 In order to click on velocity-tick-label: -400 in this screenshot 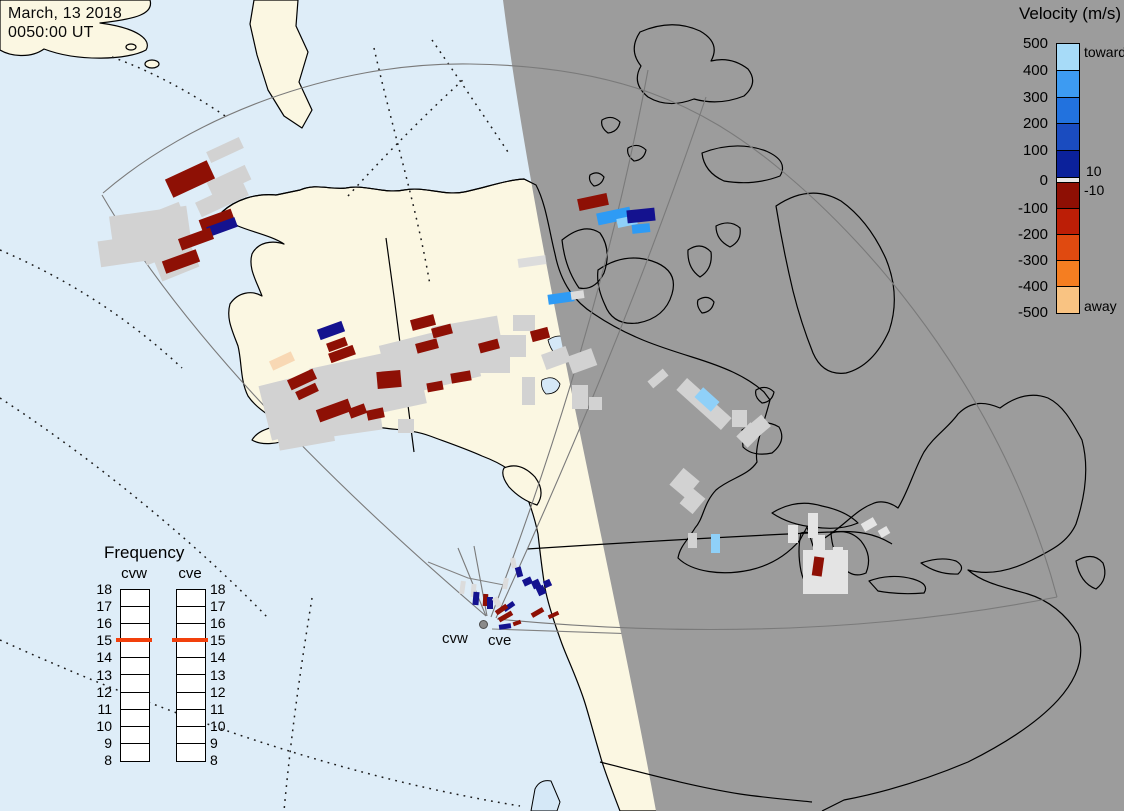, I will do `click(1032, 286)`.